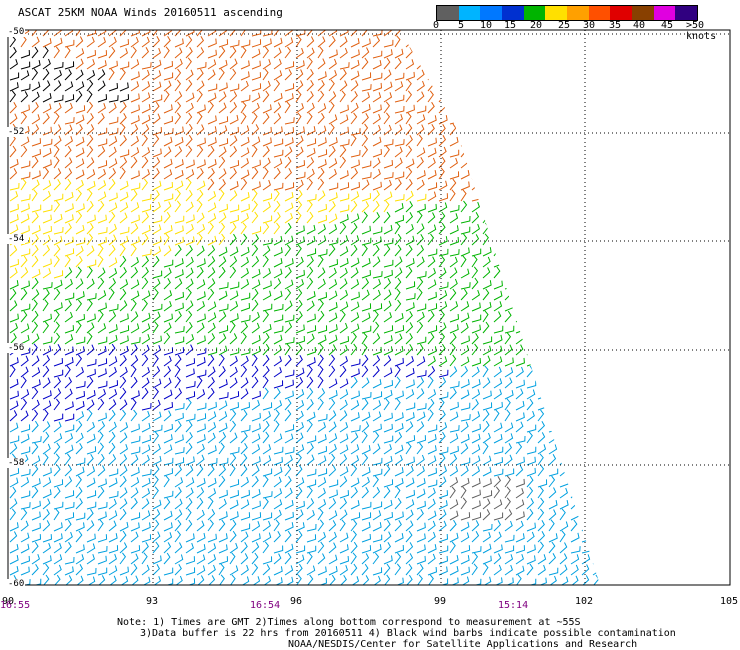 Image resolution: width=740 pixels, height=650 pixels. What do you see at coordinates (564, 25) in the screenshot?
I see `legend-label-25: 25` at bounding box center [564, 25].